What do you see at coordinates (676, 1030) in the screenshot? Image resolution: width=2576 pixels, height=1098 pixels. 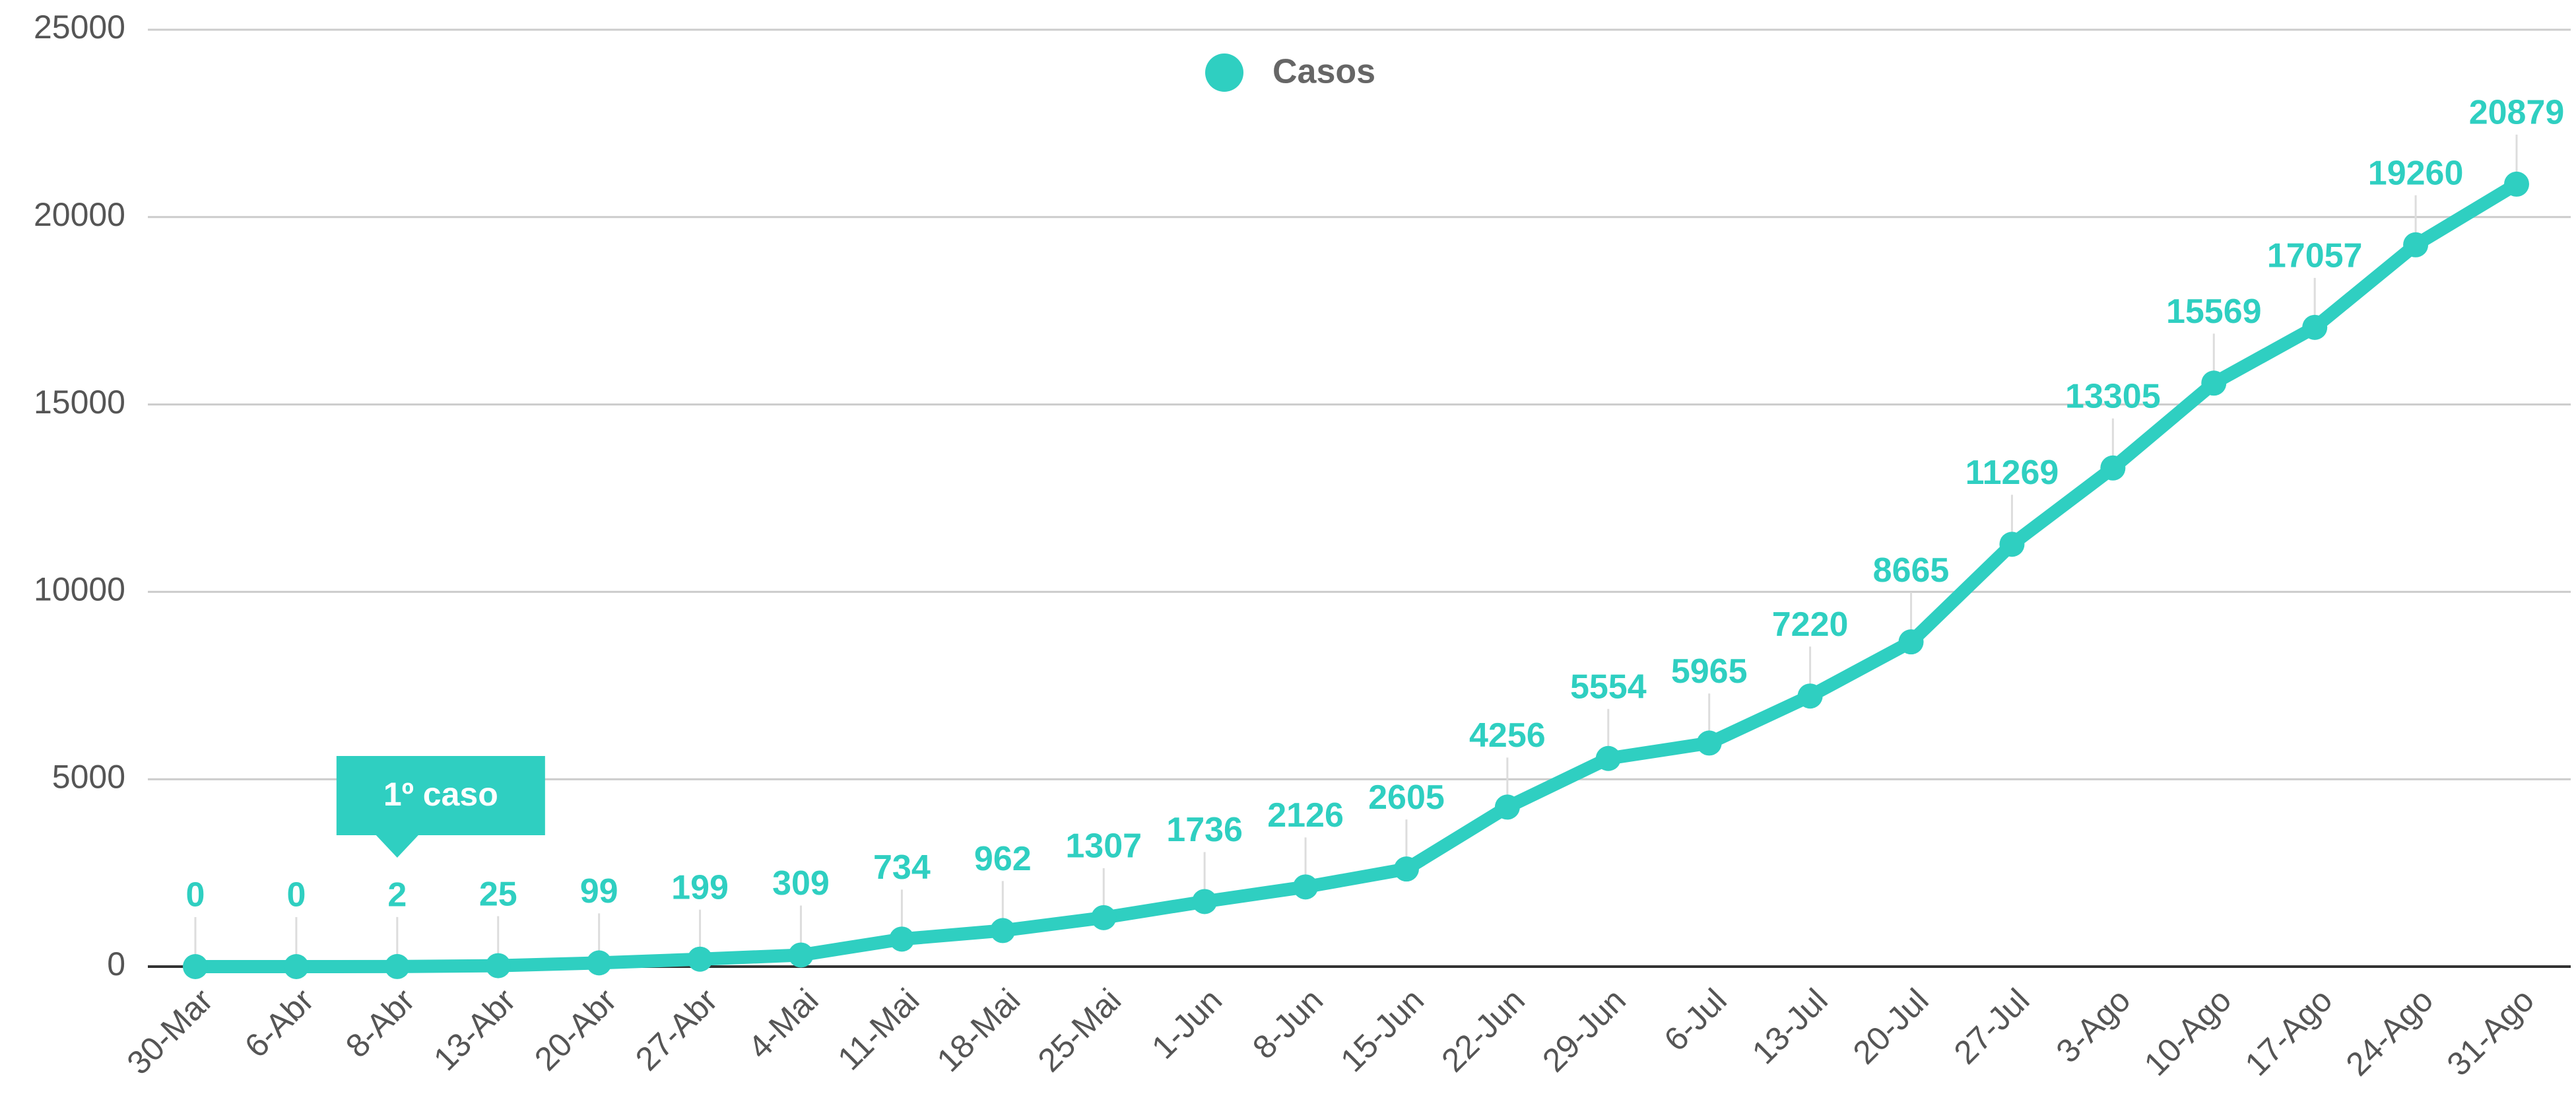 I see `x-tick-label: 27-Abr` at bounding box center [676, 1030].